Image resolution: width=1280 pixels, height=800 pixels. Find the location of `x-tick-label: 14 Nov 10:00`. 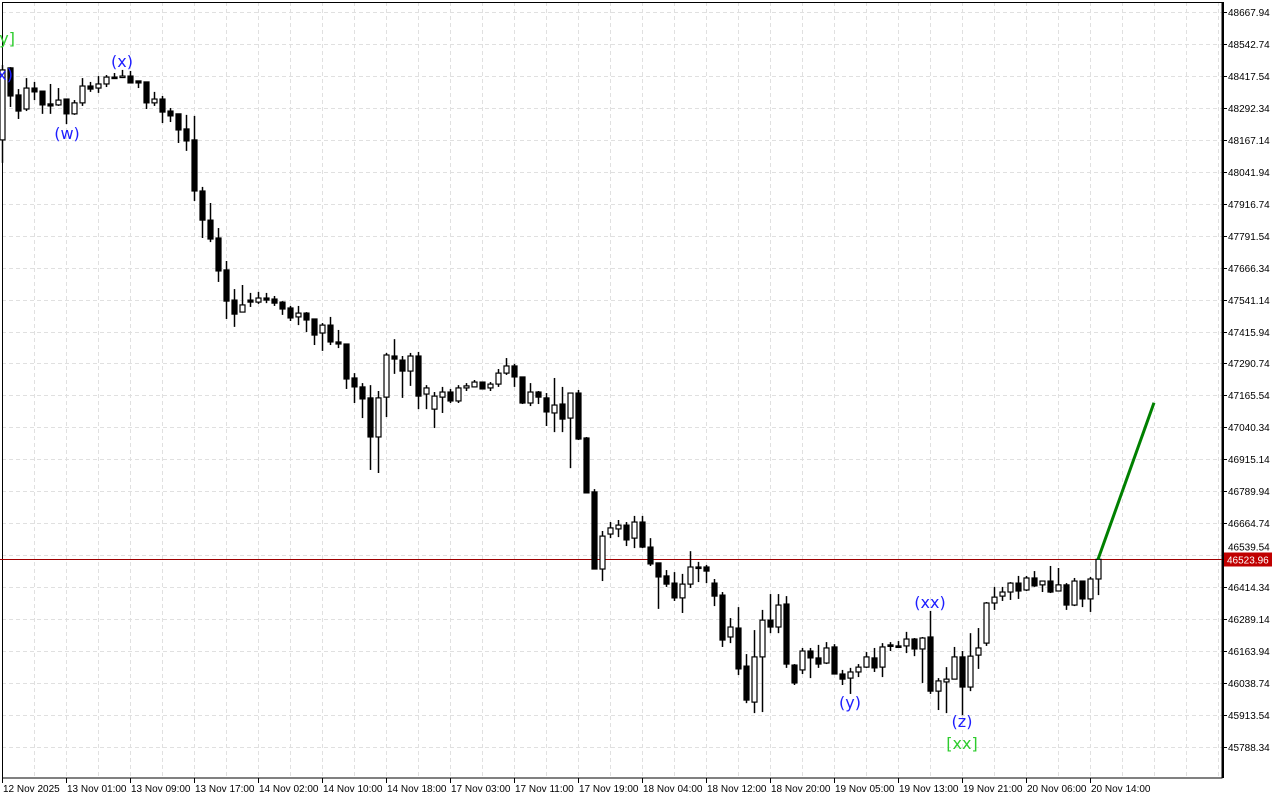

x-tick-label: 14 Nov 10:00 is located at coordinates (353, 789).